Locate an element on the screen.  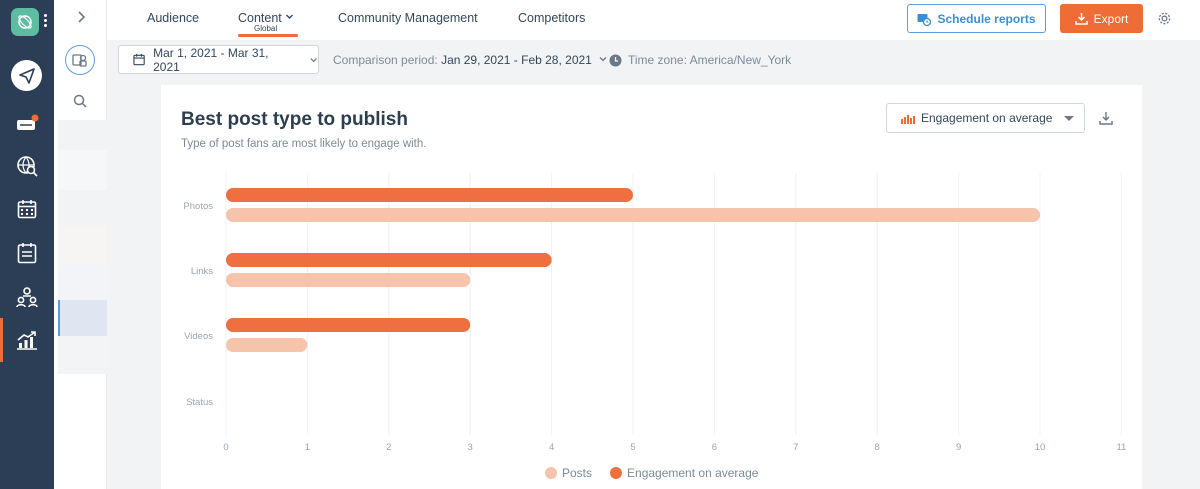
chart-legend: Posts Engagement on average is located at coordinates (651, 473).